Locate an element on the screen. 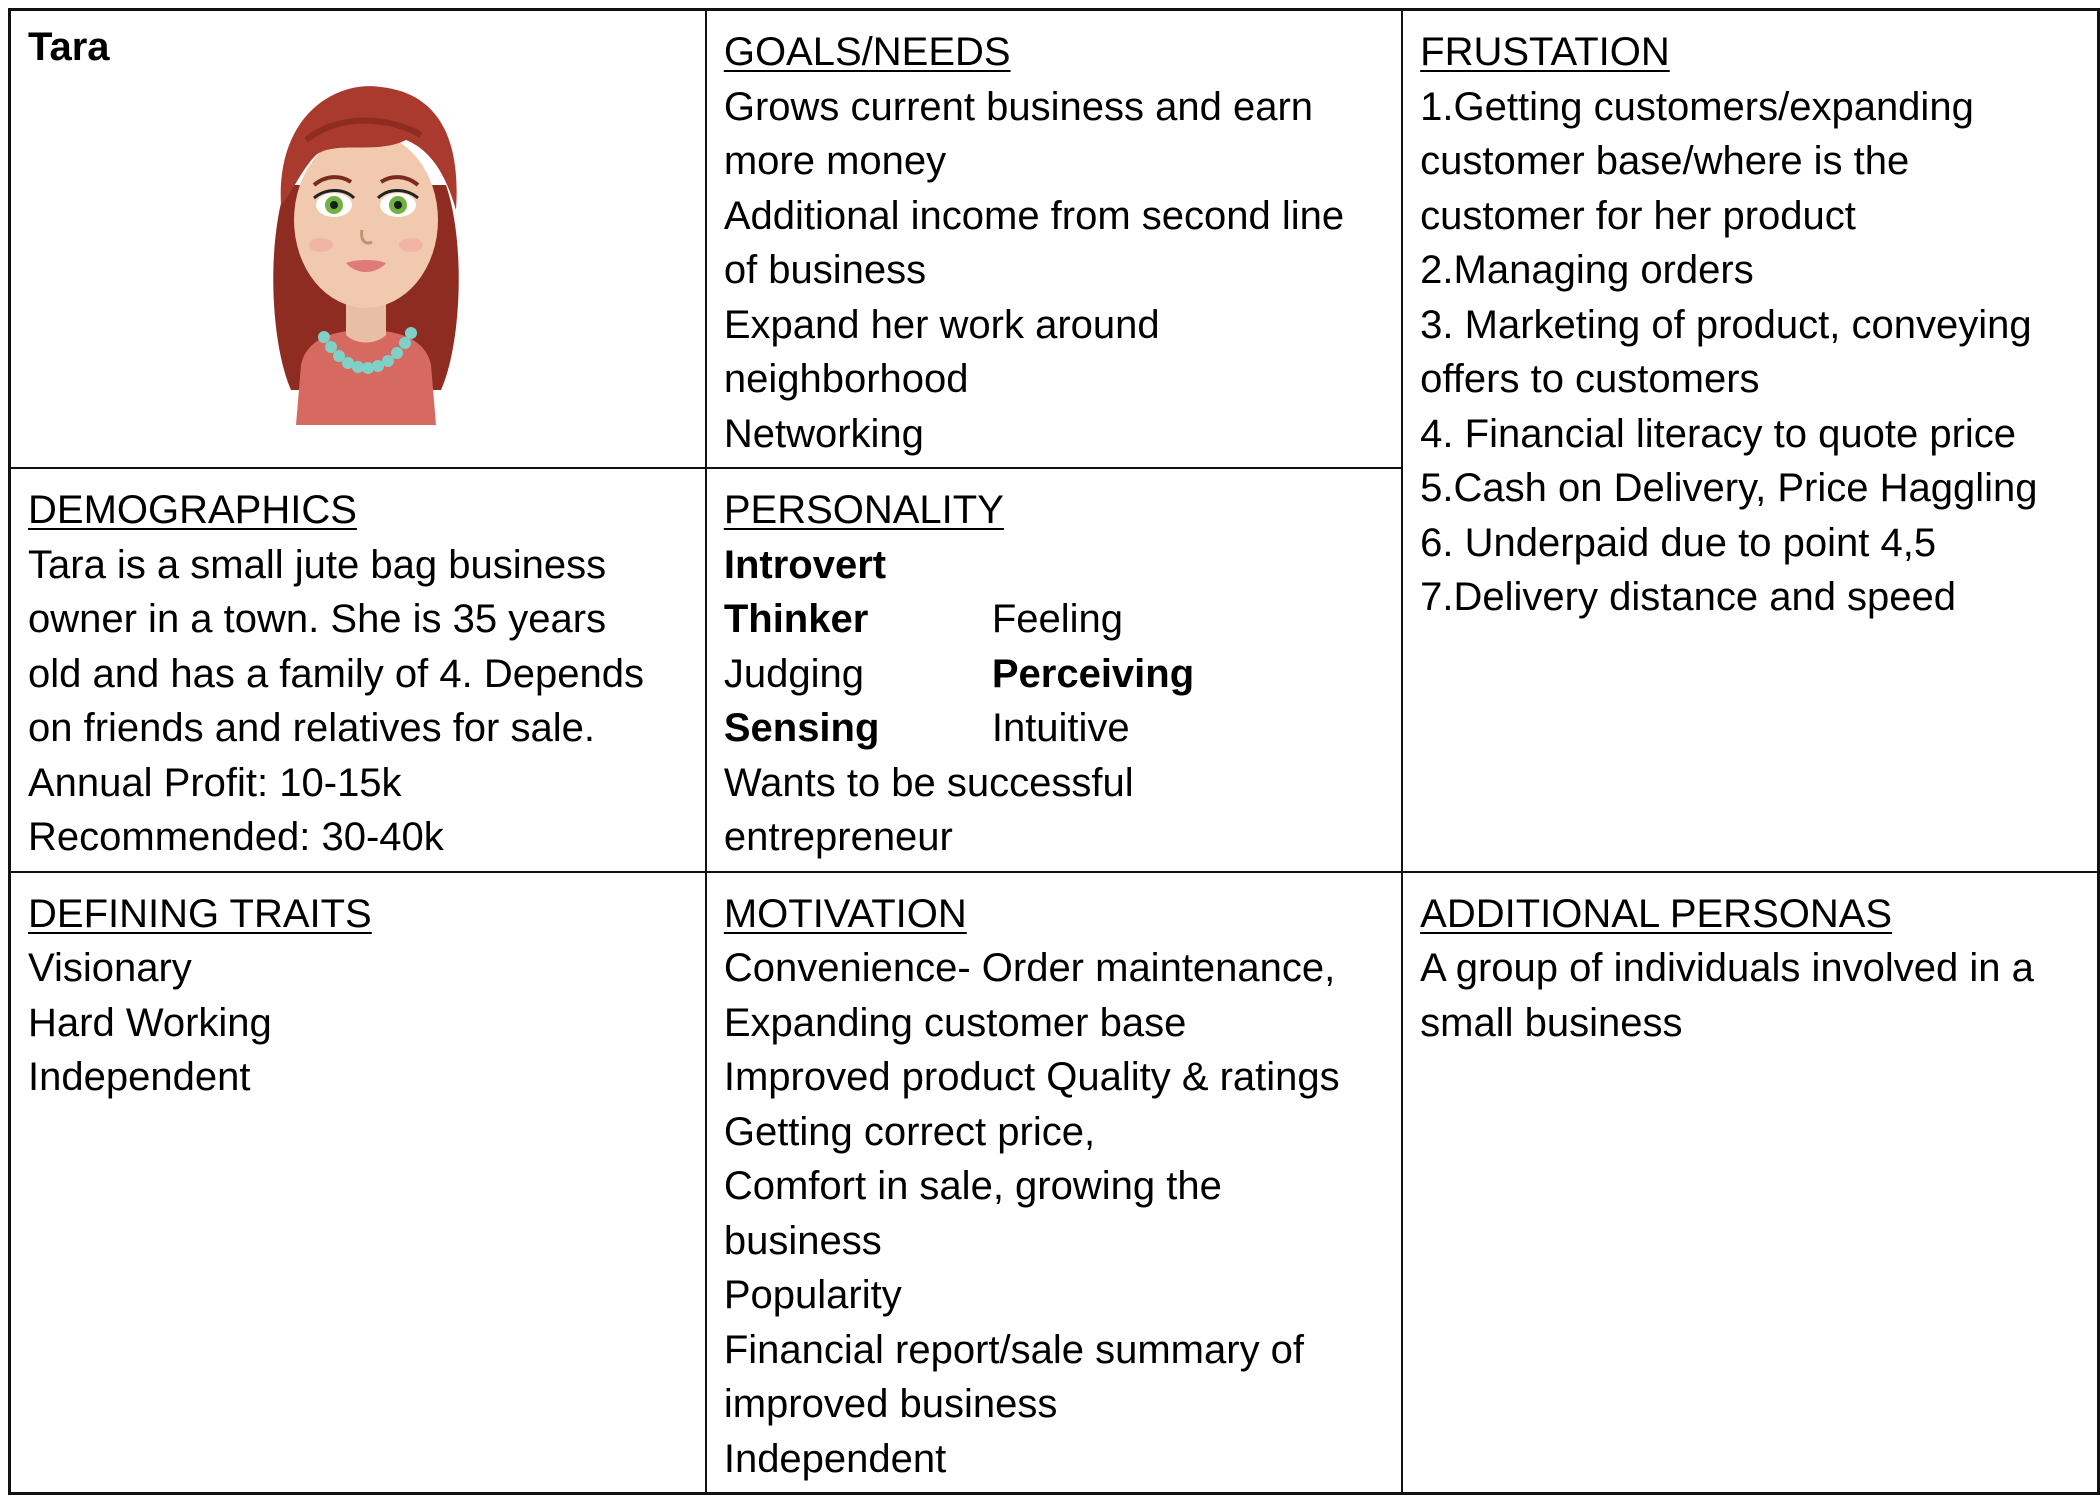  motivation-line: Convenience- Order maintenance, is located at coordinates (1029, 968).